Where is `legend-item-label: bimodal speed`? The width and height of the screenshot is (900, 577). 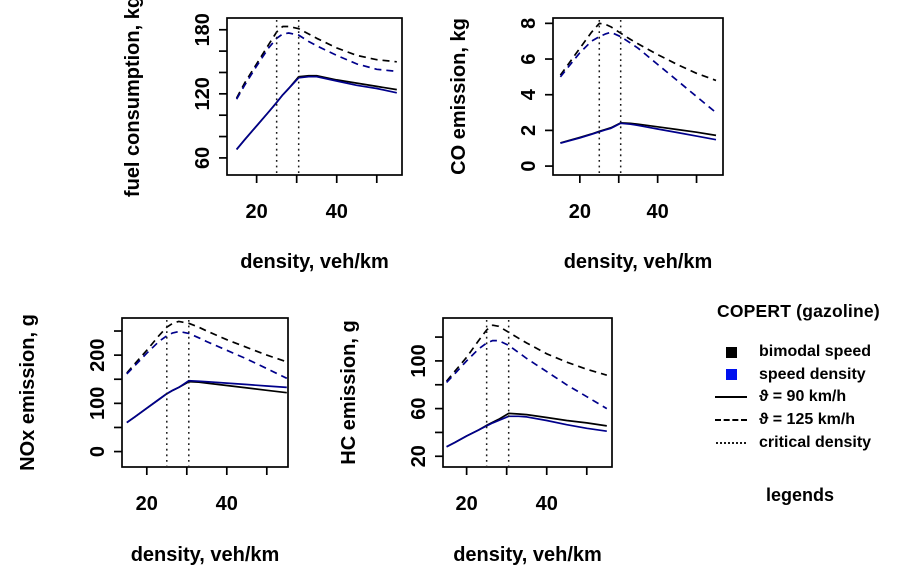 legend-item-label: bimodal speed is located at coordinates (815, 352).